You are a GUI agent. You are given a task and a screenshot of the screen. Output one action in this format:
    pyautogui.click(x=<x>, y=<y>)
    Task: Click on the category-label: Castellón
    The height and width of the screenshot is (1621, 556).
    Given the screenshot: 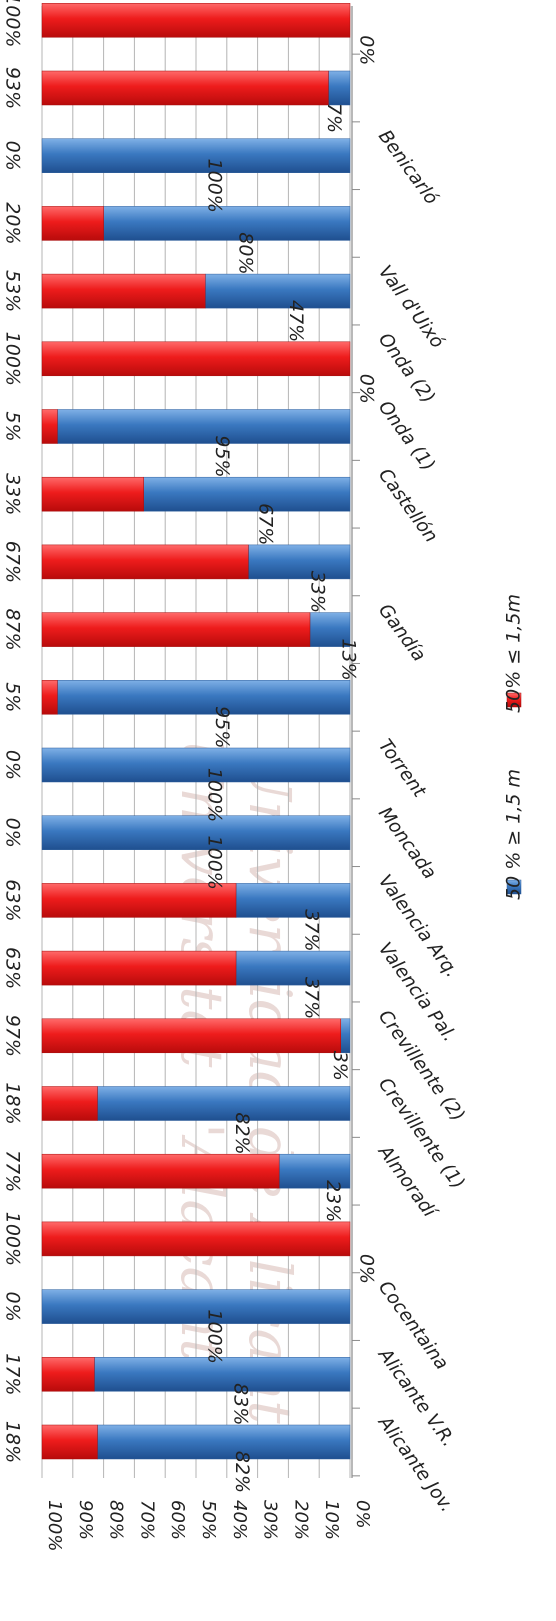 What is the action you would take?
    pyautogui.click(x=407, y=506)
    